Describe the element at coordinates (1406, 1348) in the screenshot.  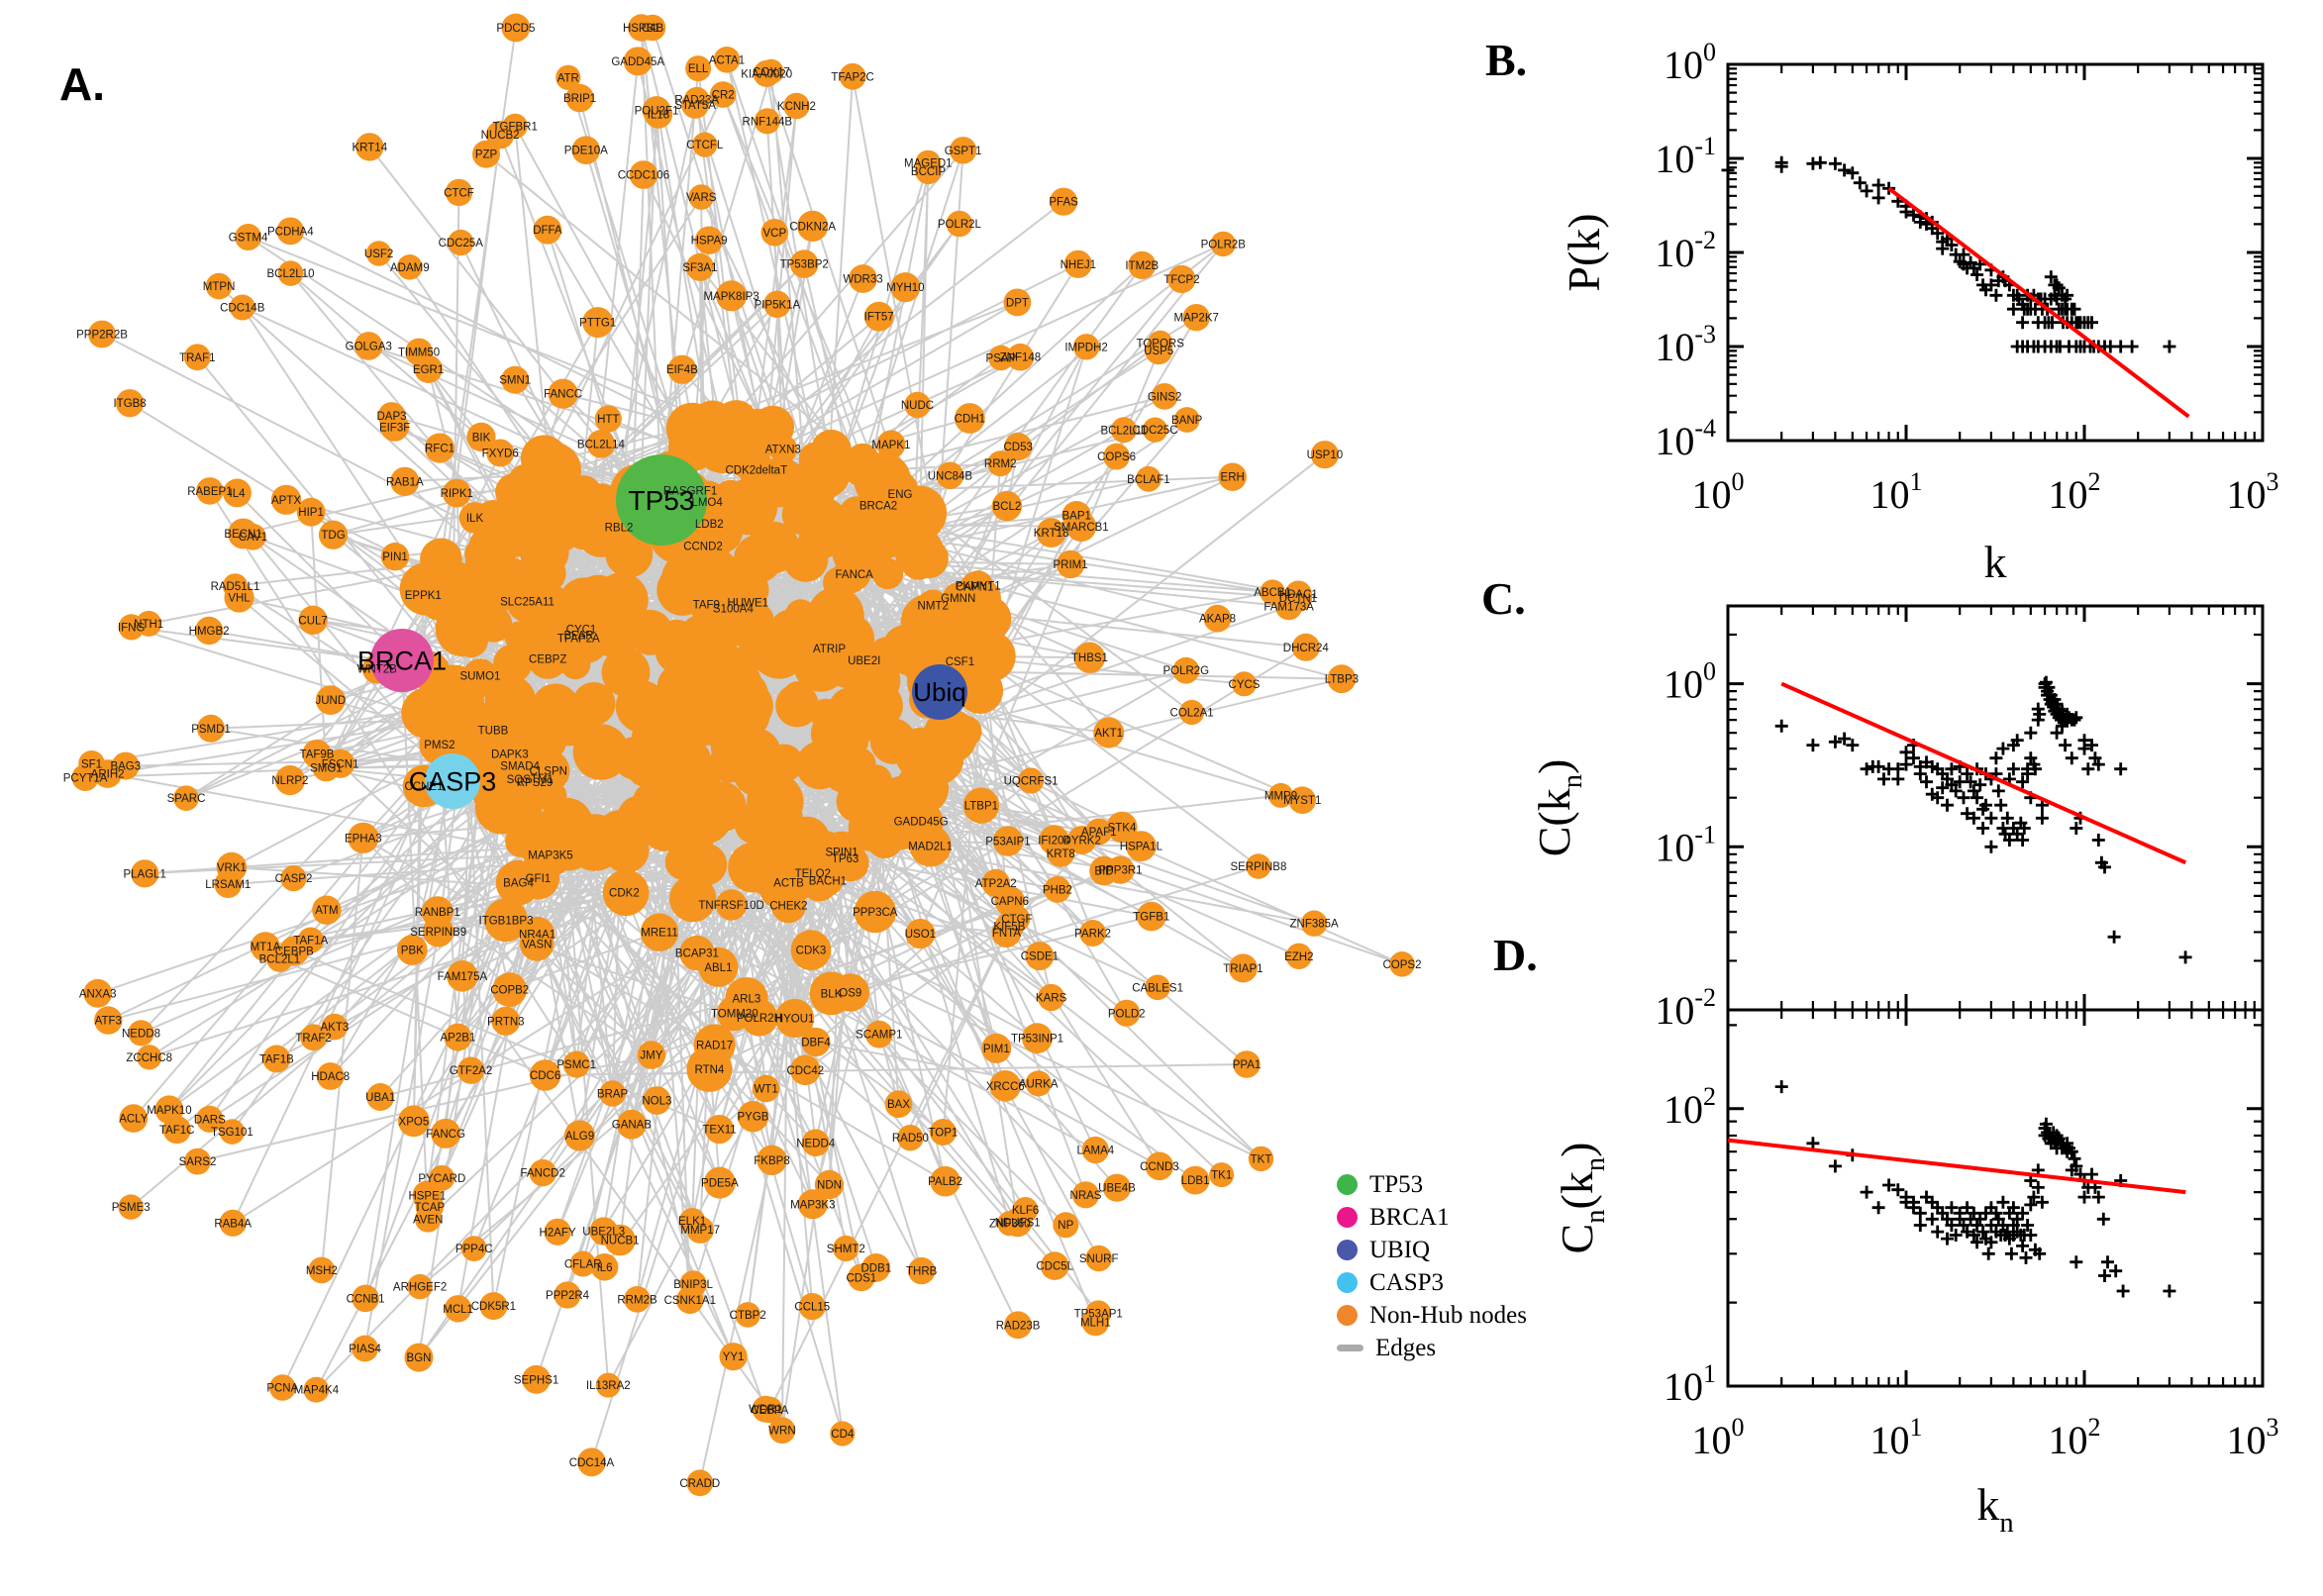
I see `legend-item-label: Edges` at that location.